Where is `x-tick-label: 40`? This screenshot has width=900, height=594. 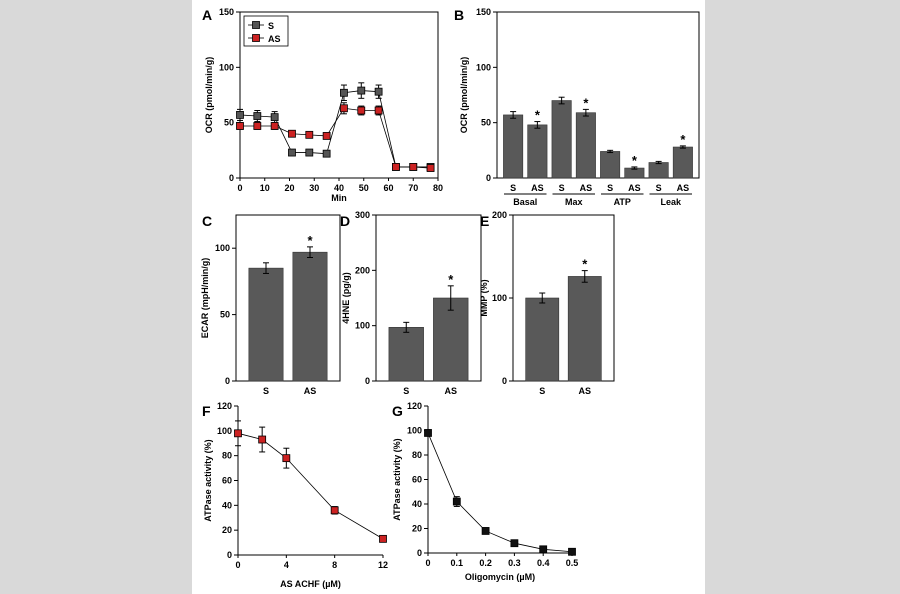 x-tick-label: 40 is located at coordinates (339, 188).